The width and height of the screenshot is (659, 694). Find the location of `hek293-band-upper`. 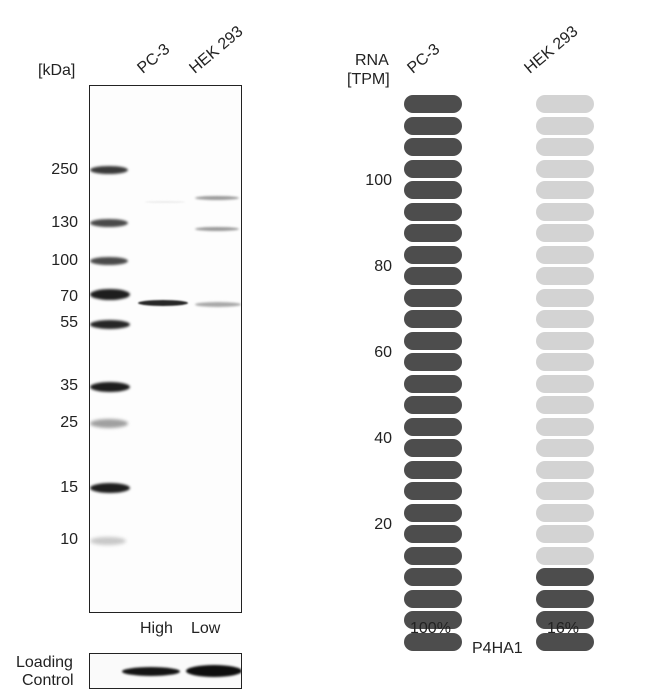

hek293-band-upper is located at coordinates (217, 198).